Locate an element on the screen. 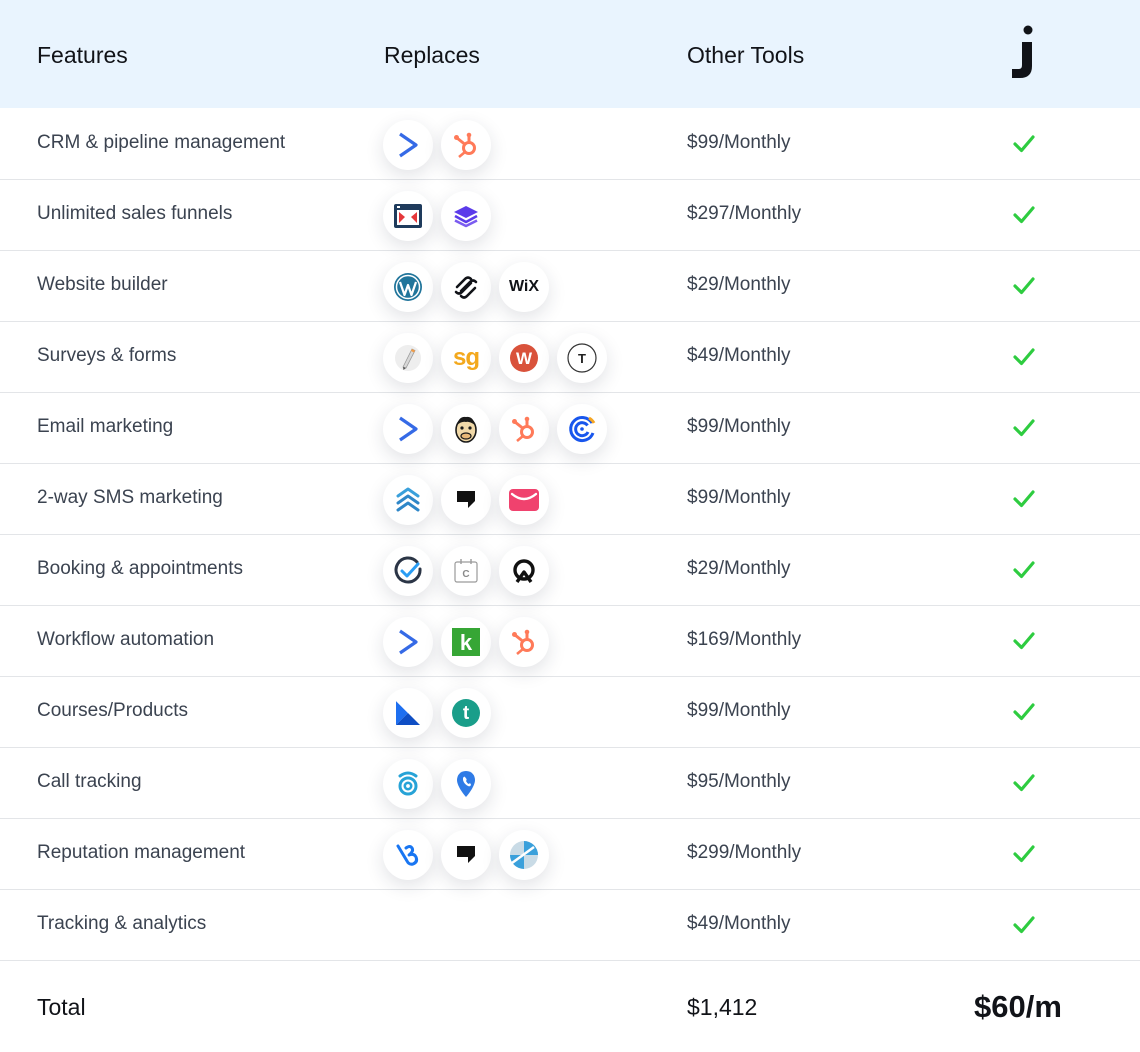 The height and width of the screenshot is (1052, 1140). total-row: Total $1,412 $60/m is located at coordinates (570, 1006).